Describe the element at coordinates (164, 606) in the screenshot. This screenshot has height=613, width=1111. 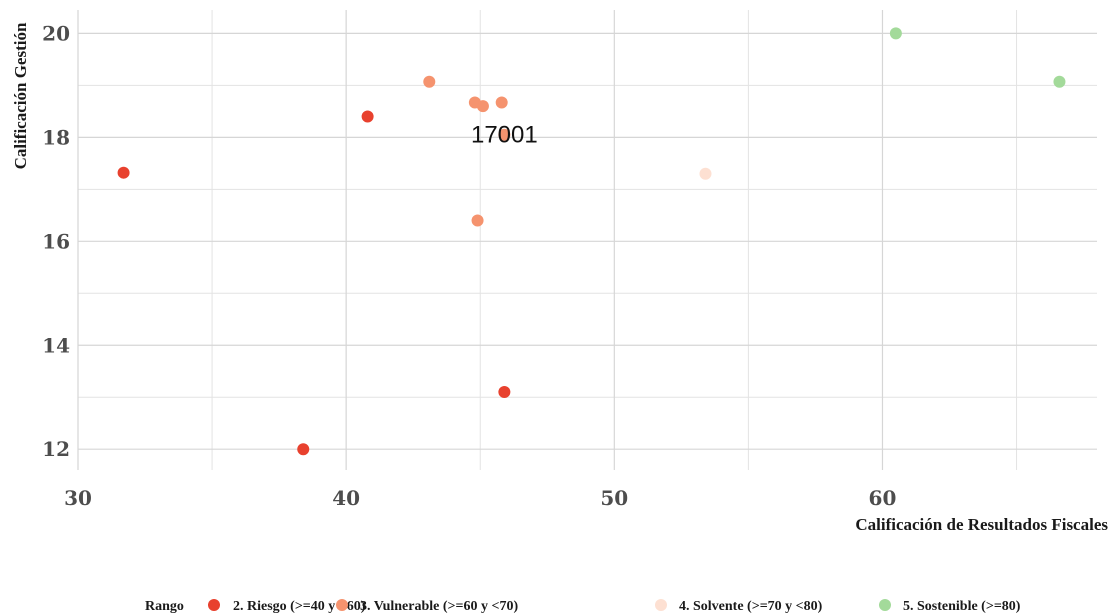
I see `legend-title: Rango` at that location.